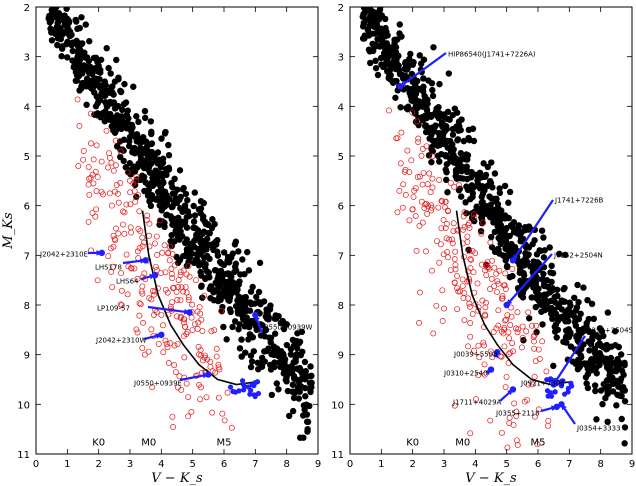 This screenshot has height=486, width=636. I want to click on main-sequence-curve, so click(198, 298).